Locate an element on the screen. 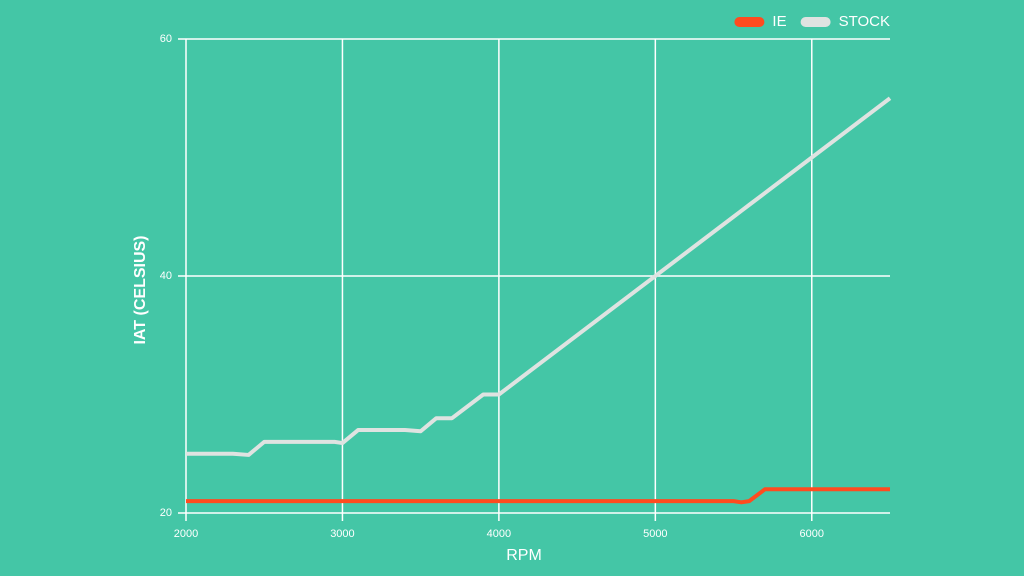 The image size is (1024, 576). series-line is located at coordinates (538, 496).